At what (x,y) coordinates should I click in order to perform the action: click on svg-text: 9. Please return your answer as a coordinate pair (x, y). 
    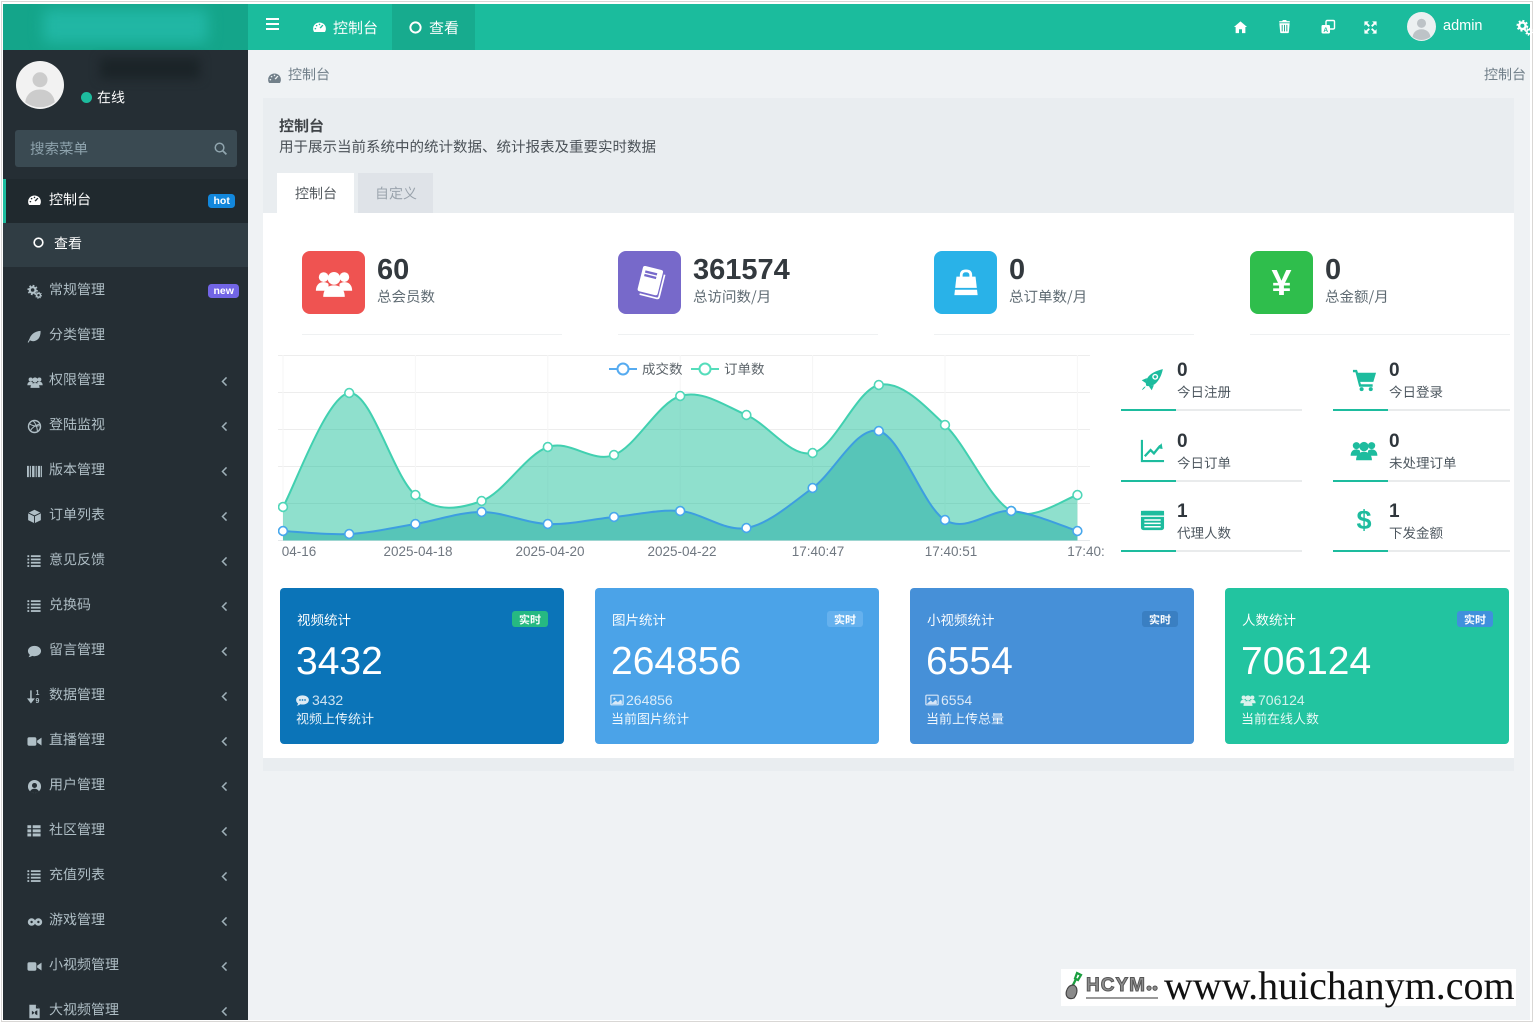
    Looking at the image, I should click on (37, 701).